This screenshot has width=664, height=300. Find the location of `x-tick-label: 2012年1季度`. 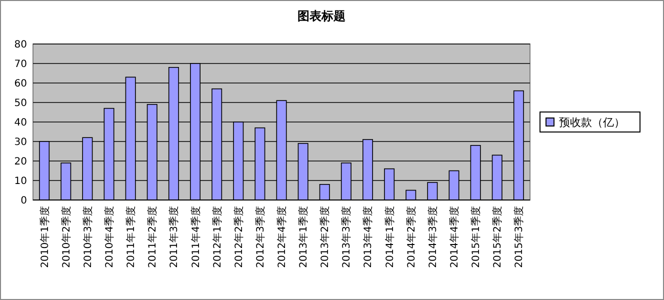

x-tick-label: 2012年1季度 is located at coordinates (217, 237).